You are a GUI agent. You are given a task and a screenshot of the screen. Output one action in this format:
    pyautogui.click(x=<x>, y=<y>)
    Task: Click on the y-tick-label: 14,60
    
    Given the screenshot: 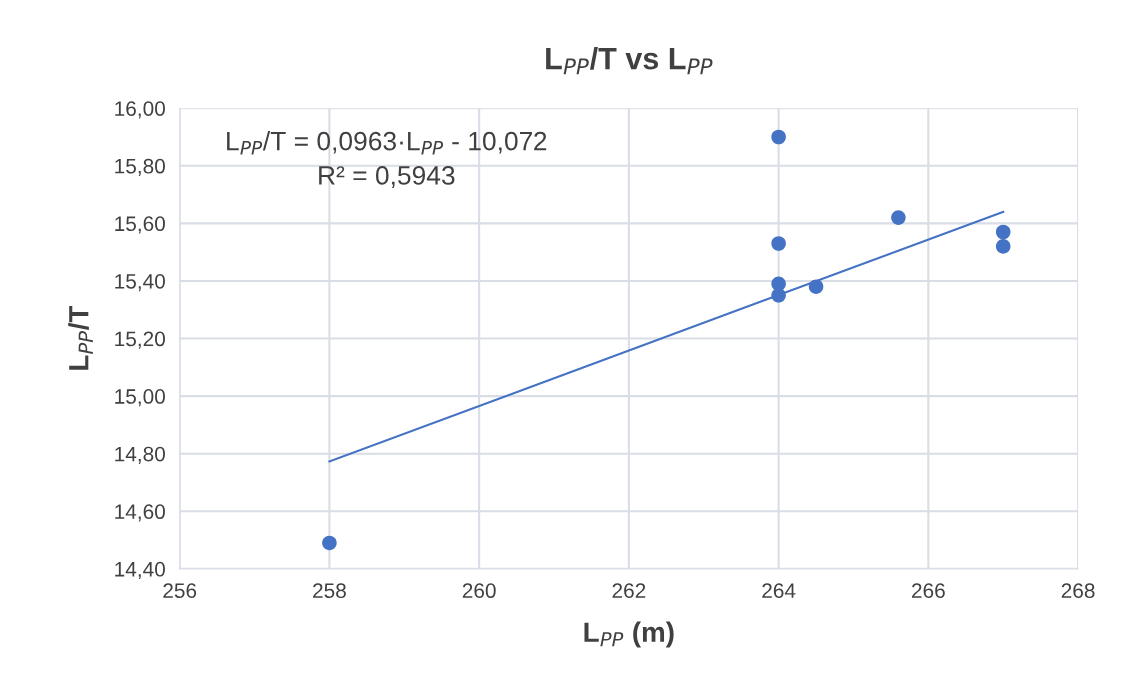 What is the action you would take?
    pyautogui.click(x=140, y=513)
    